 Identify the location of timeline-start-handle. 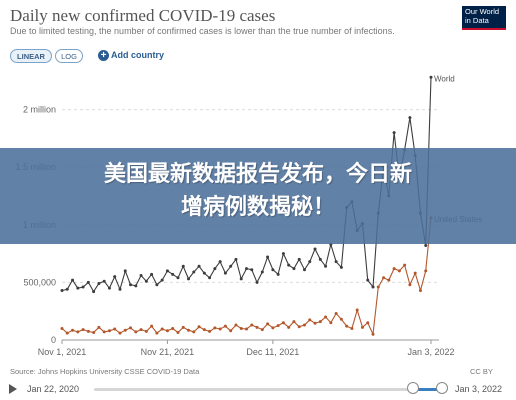
(413, 388).